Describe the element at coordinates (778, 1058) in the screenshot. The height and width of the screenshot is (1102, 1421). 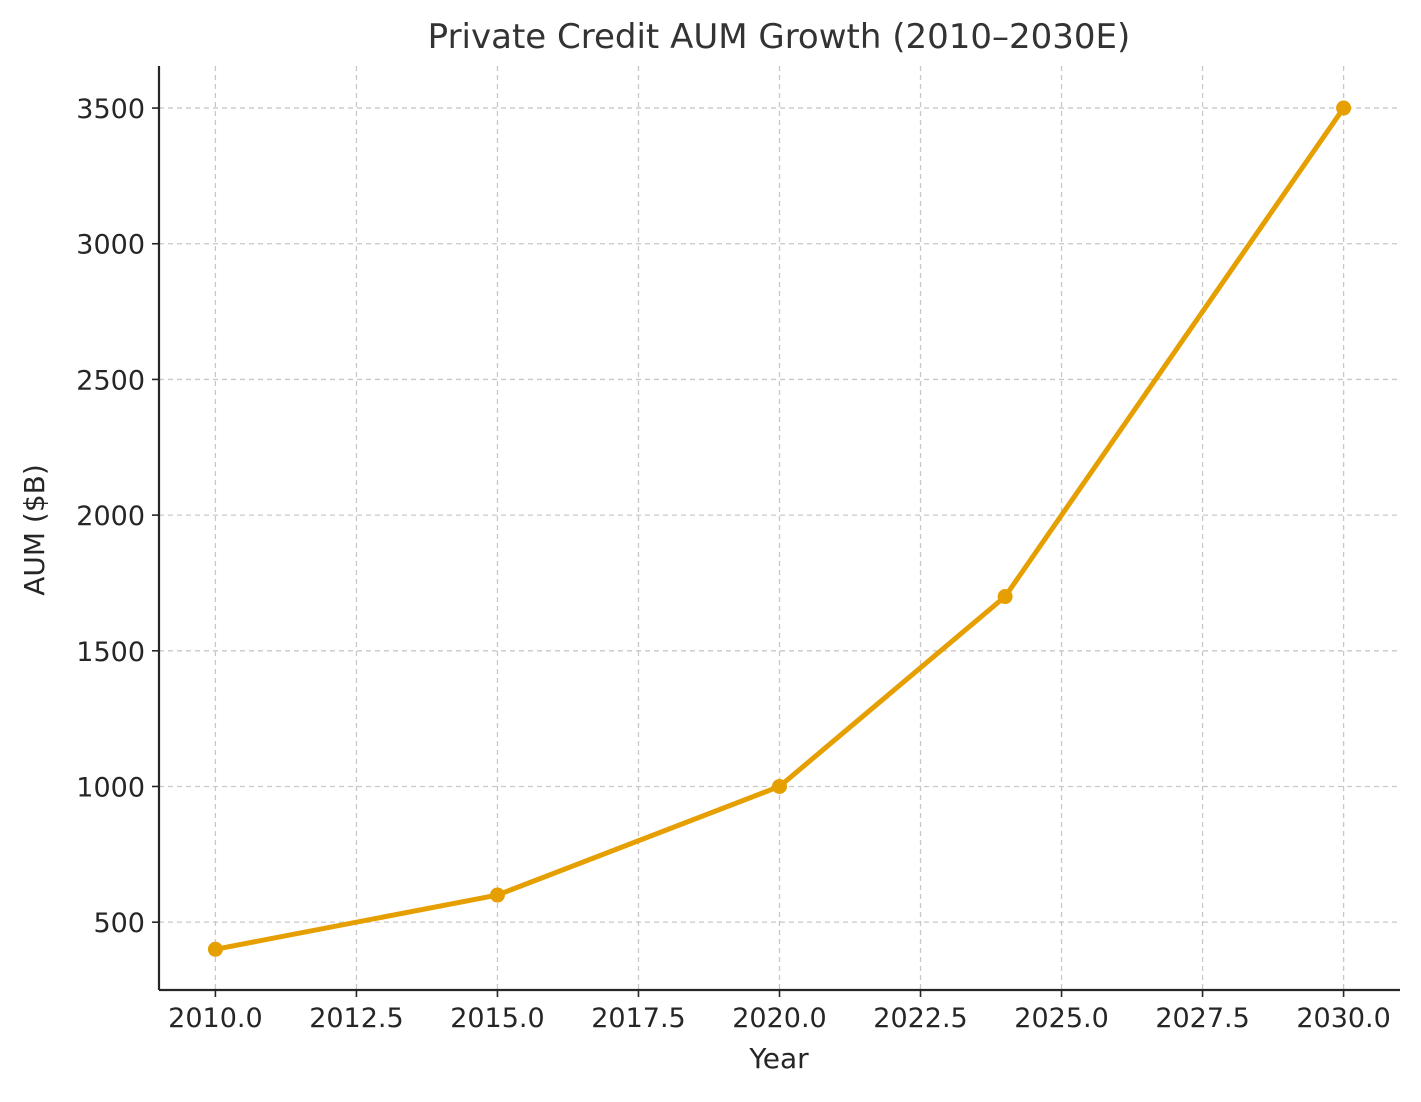
I see `x-axis-label: Year` at that location.